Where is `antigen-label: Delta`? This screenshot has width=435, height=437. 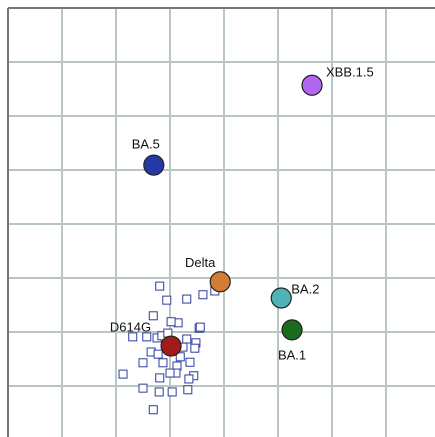
antigen-label: Delta is located at coordinates (200, 262).